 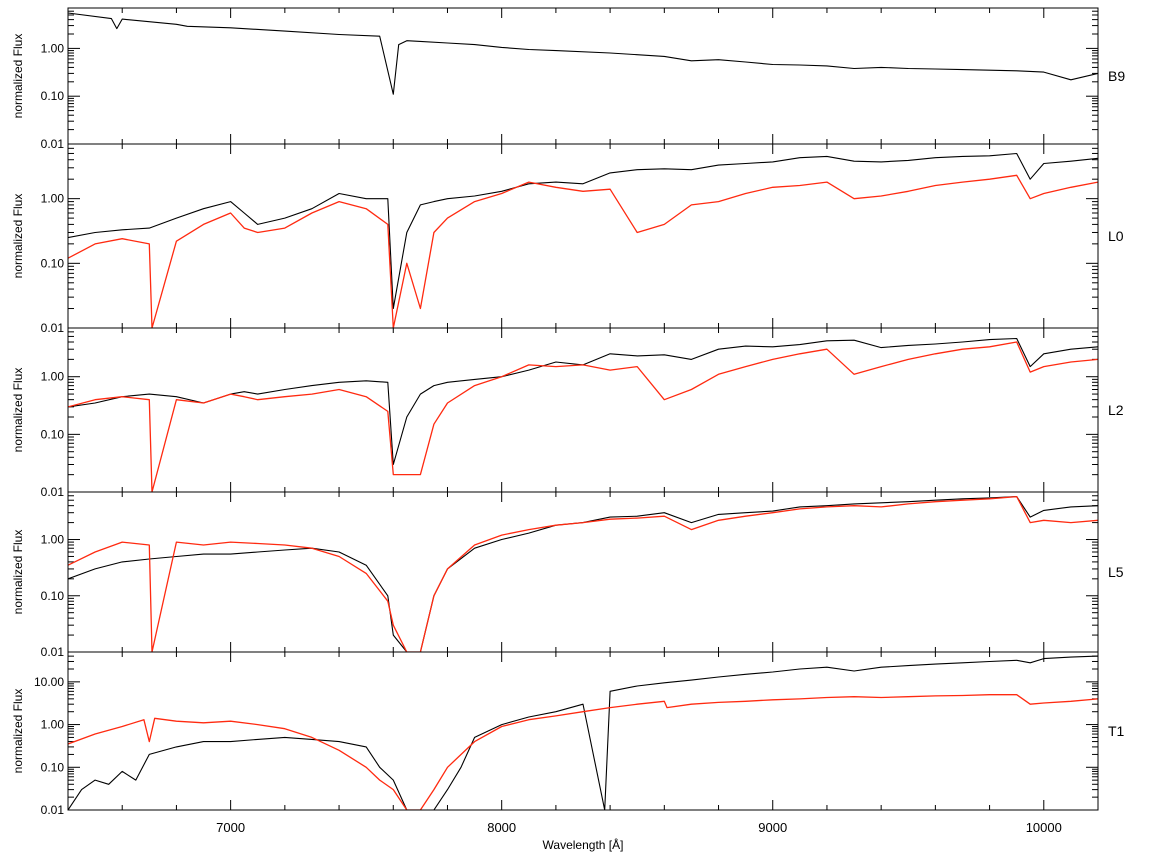 What do you see at coordinates (1116, 731) in the screenshot?
I see `panel-label: T1` at bounding box center [1116, 731].